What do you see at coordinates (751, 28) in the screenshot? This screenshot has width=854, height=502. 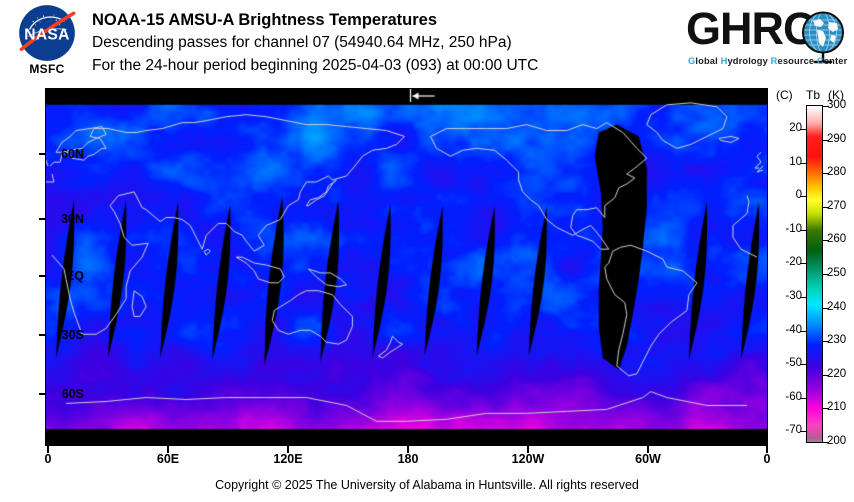 I see `ghrc-wordmark: GHRC` at bounding box center [751, 28].